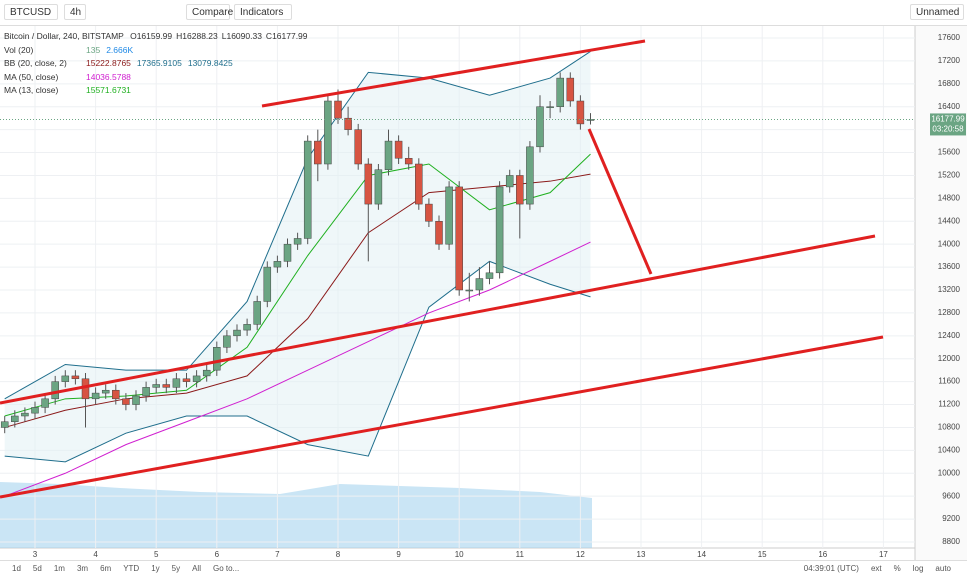 The width and height of the screenshot is (967, 577). Describe the element at coordinates (701, 554) in the screenshot. I see `x-tick-label: 14` at that location.